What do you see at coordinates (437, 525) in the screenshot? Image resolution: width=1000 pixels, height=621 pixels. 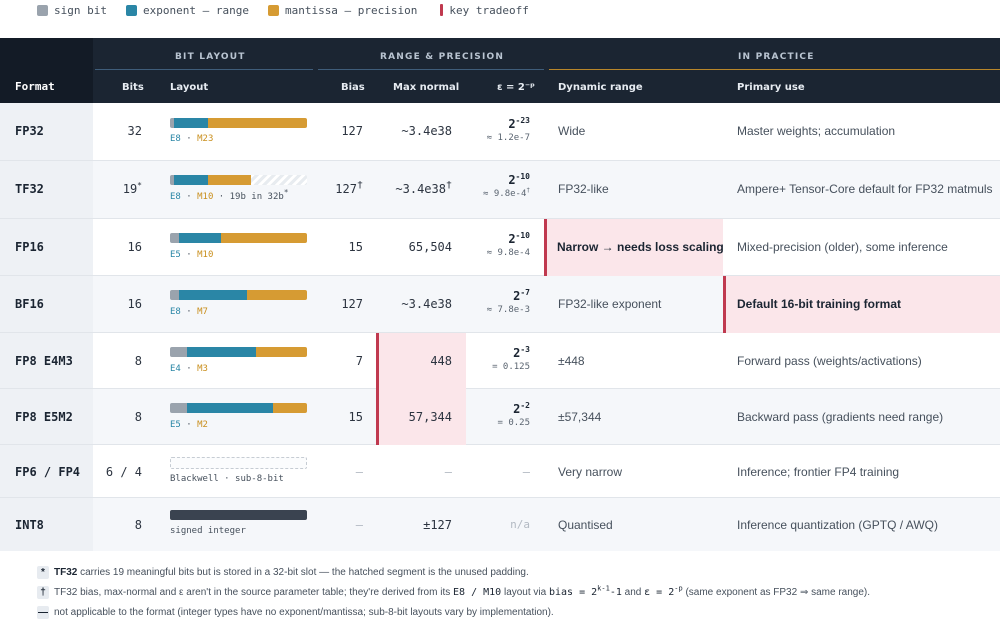 I see `max-normal-value: ±127` at bounding box center [437, 525].